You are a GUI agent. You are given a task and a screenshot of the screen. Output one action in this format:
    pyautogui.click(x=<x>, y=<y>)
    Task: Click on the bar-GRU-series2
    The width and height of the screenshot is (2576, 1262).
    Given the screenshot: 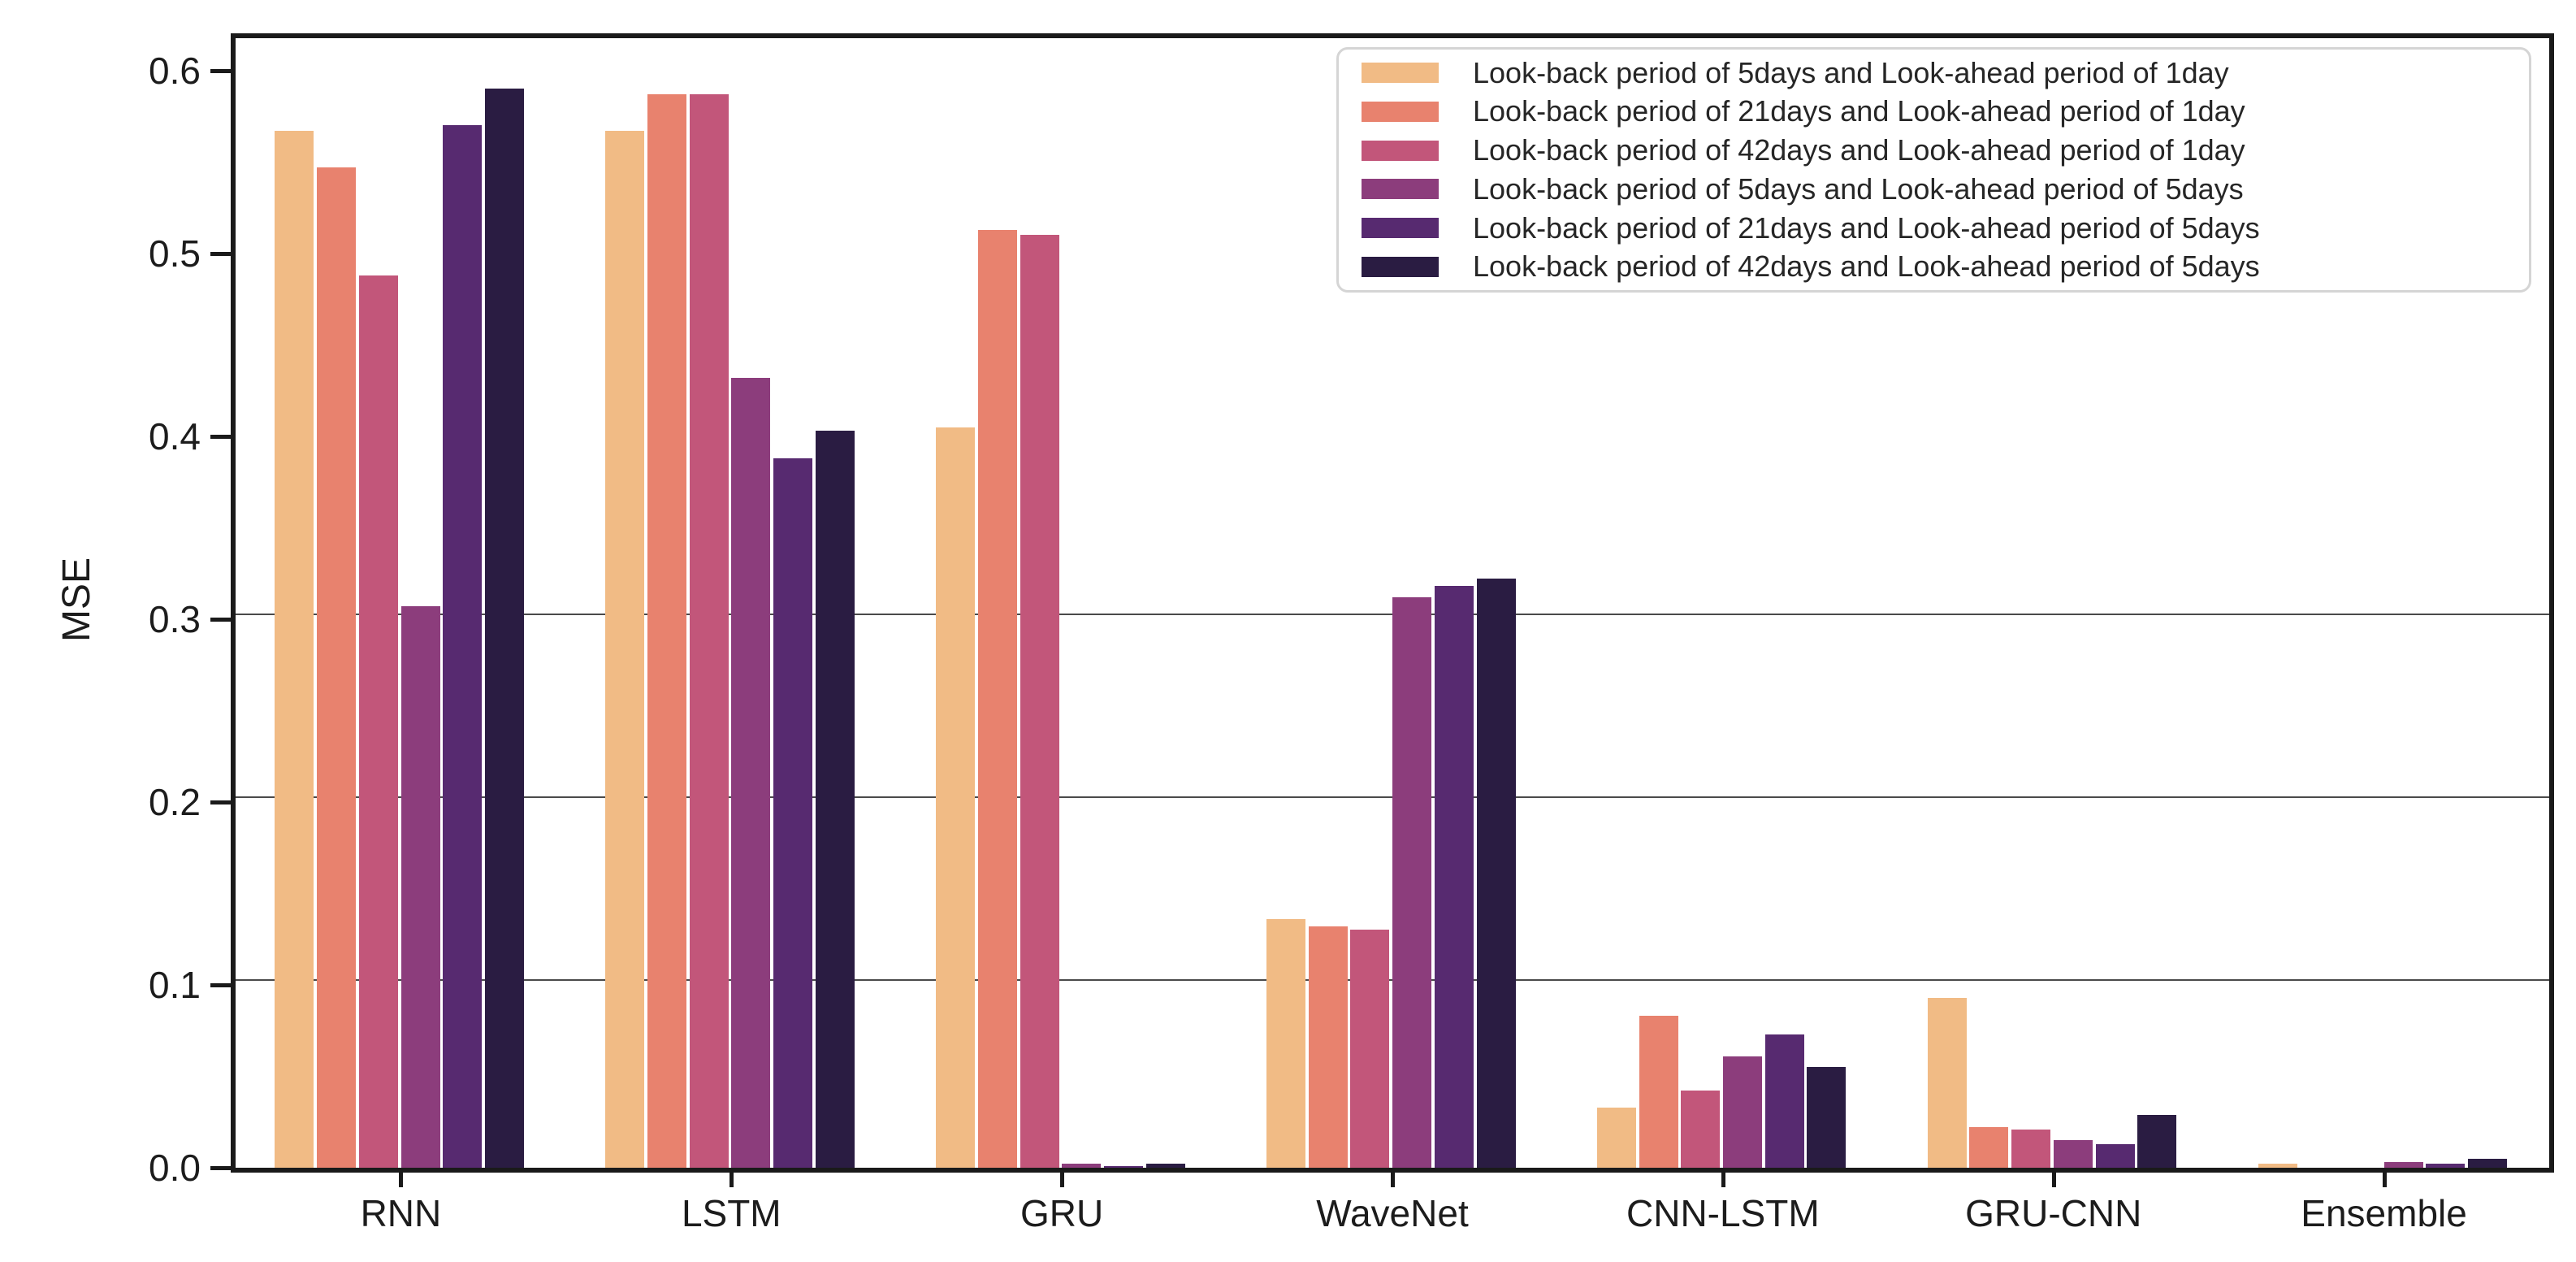 What is the action you would take?
    pyautogui.click(x=997, y=699)
    